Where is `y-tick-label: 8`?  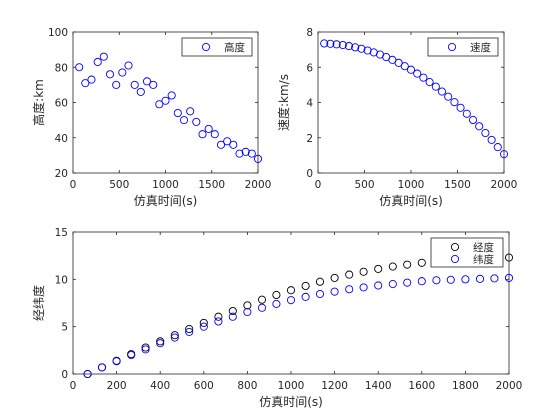 y-tick-label: 8 is located at coordinates (309, 33).